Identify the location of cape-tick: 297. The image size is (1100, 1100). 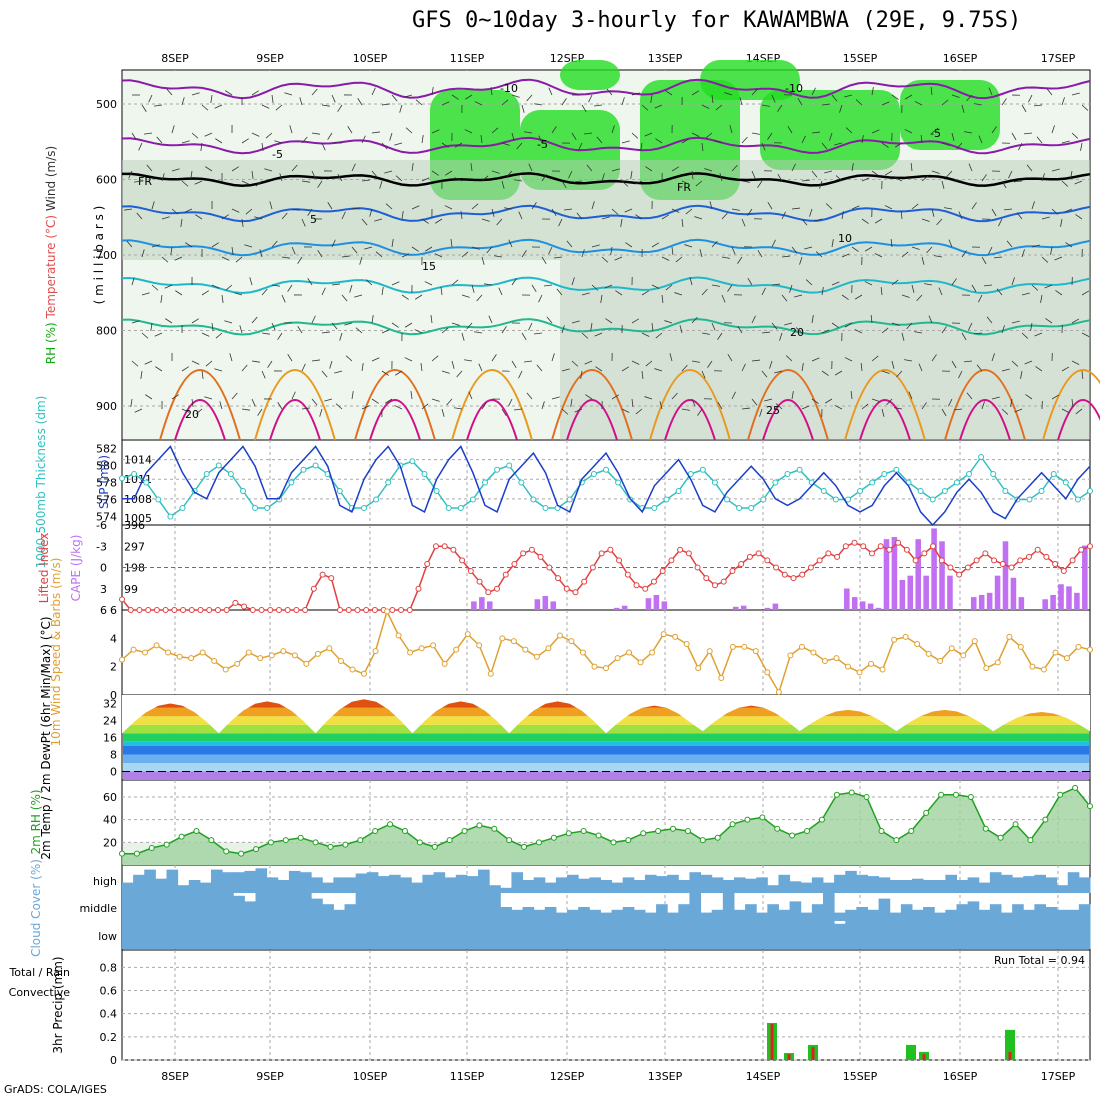
(134, 546).